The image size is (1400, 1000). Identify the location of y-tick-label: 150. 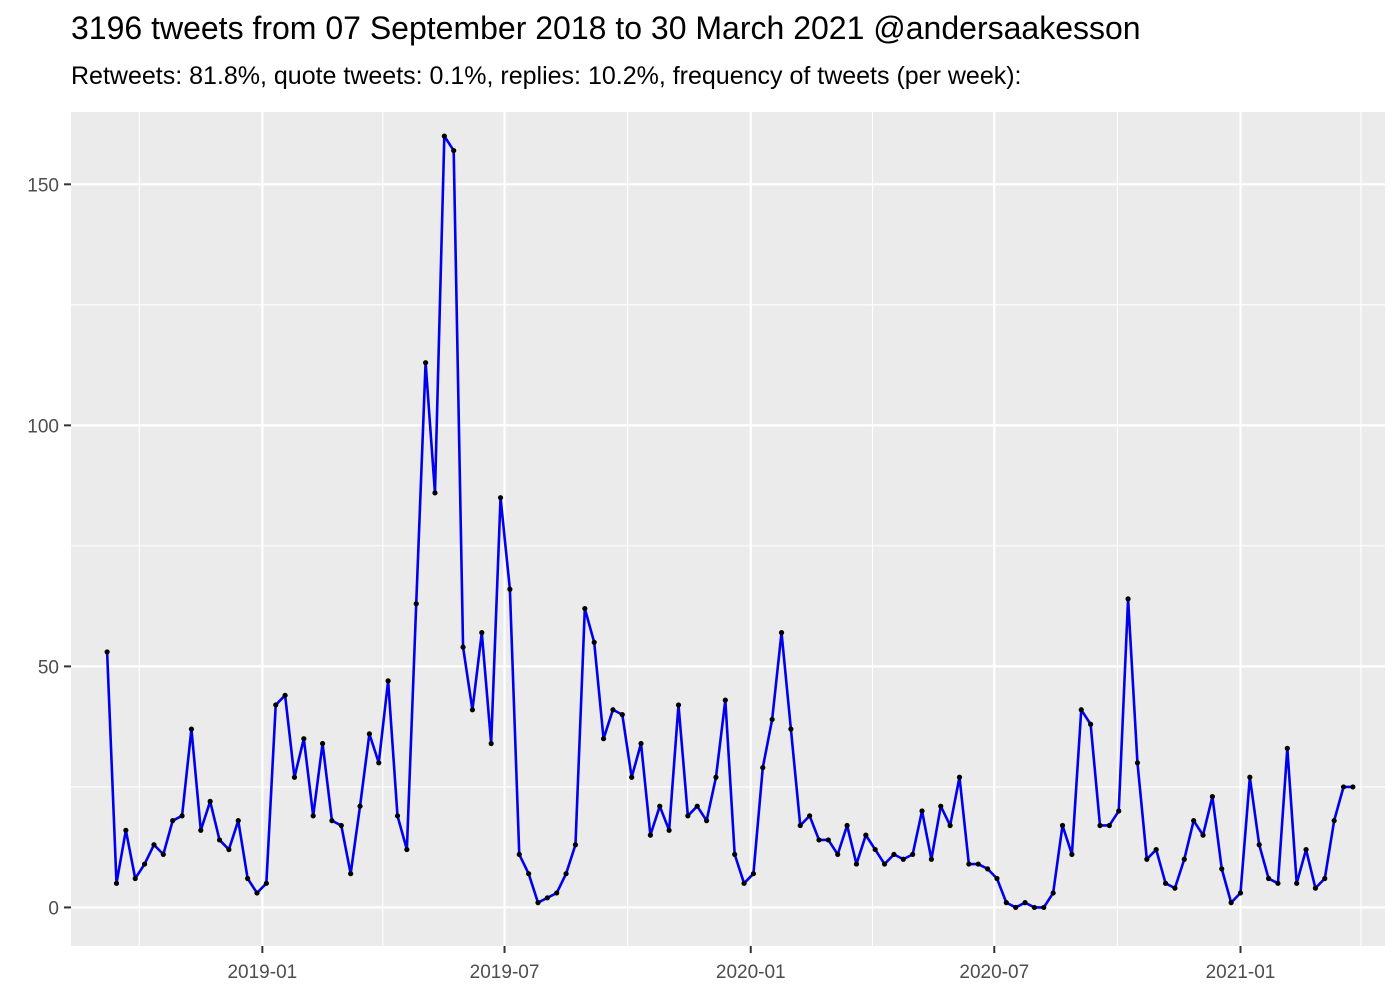
(43, 185).